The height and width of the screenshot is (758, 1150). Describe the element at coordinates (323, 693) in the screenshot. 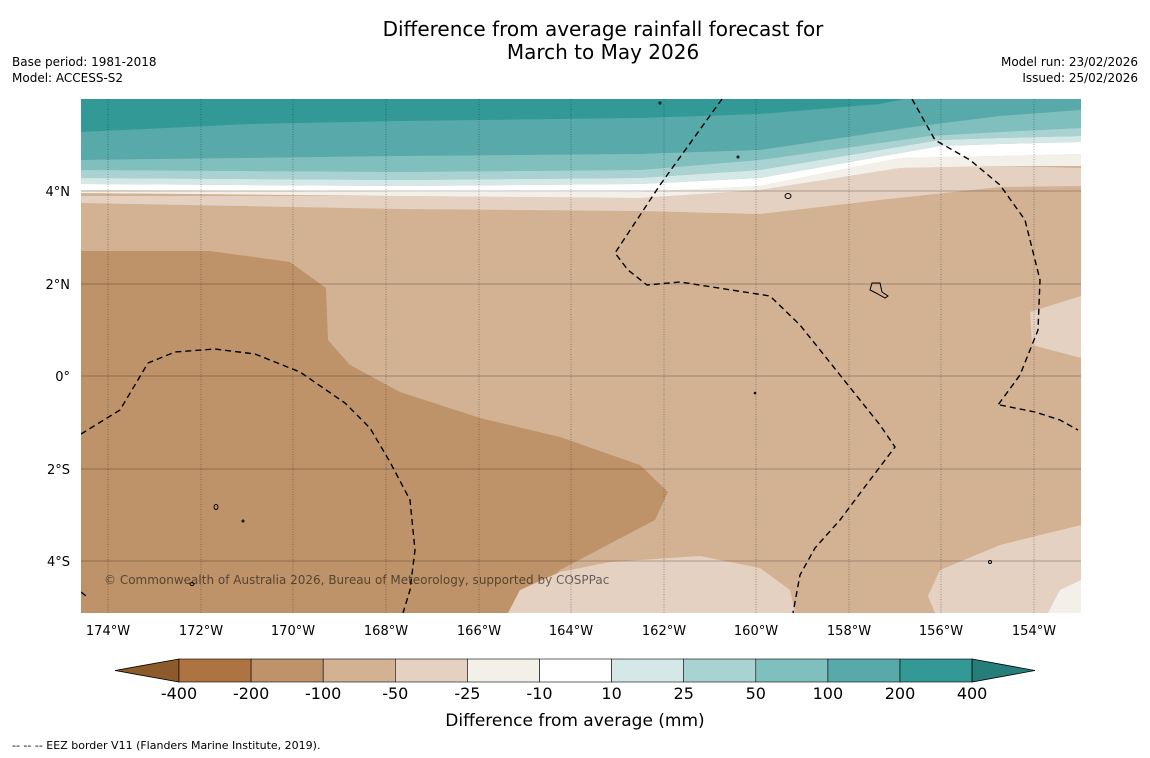

I see `colorbar-tick-label: -100` at that location.